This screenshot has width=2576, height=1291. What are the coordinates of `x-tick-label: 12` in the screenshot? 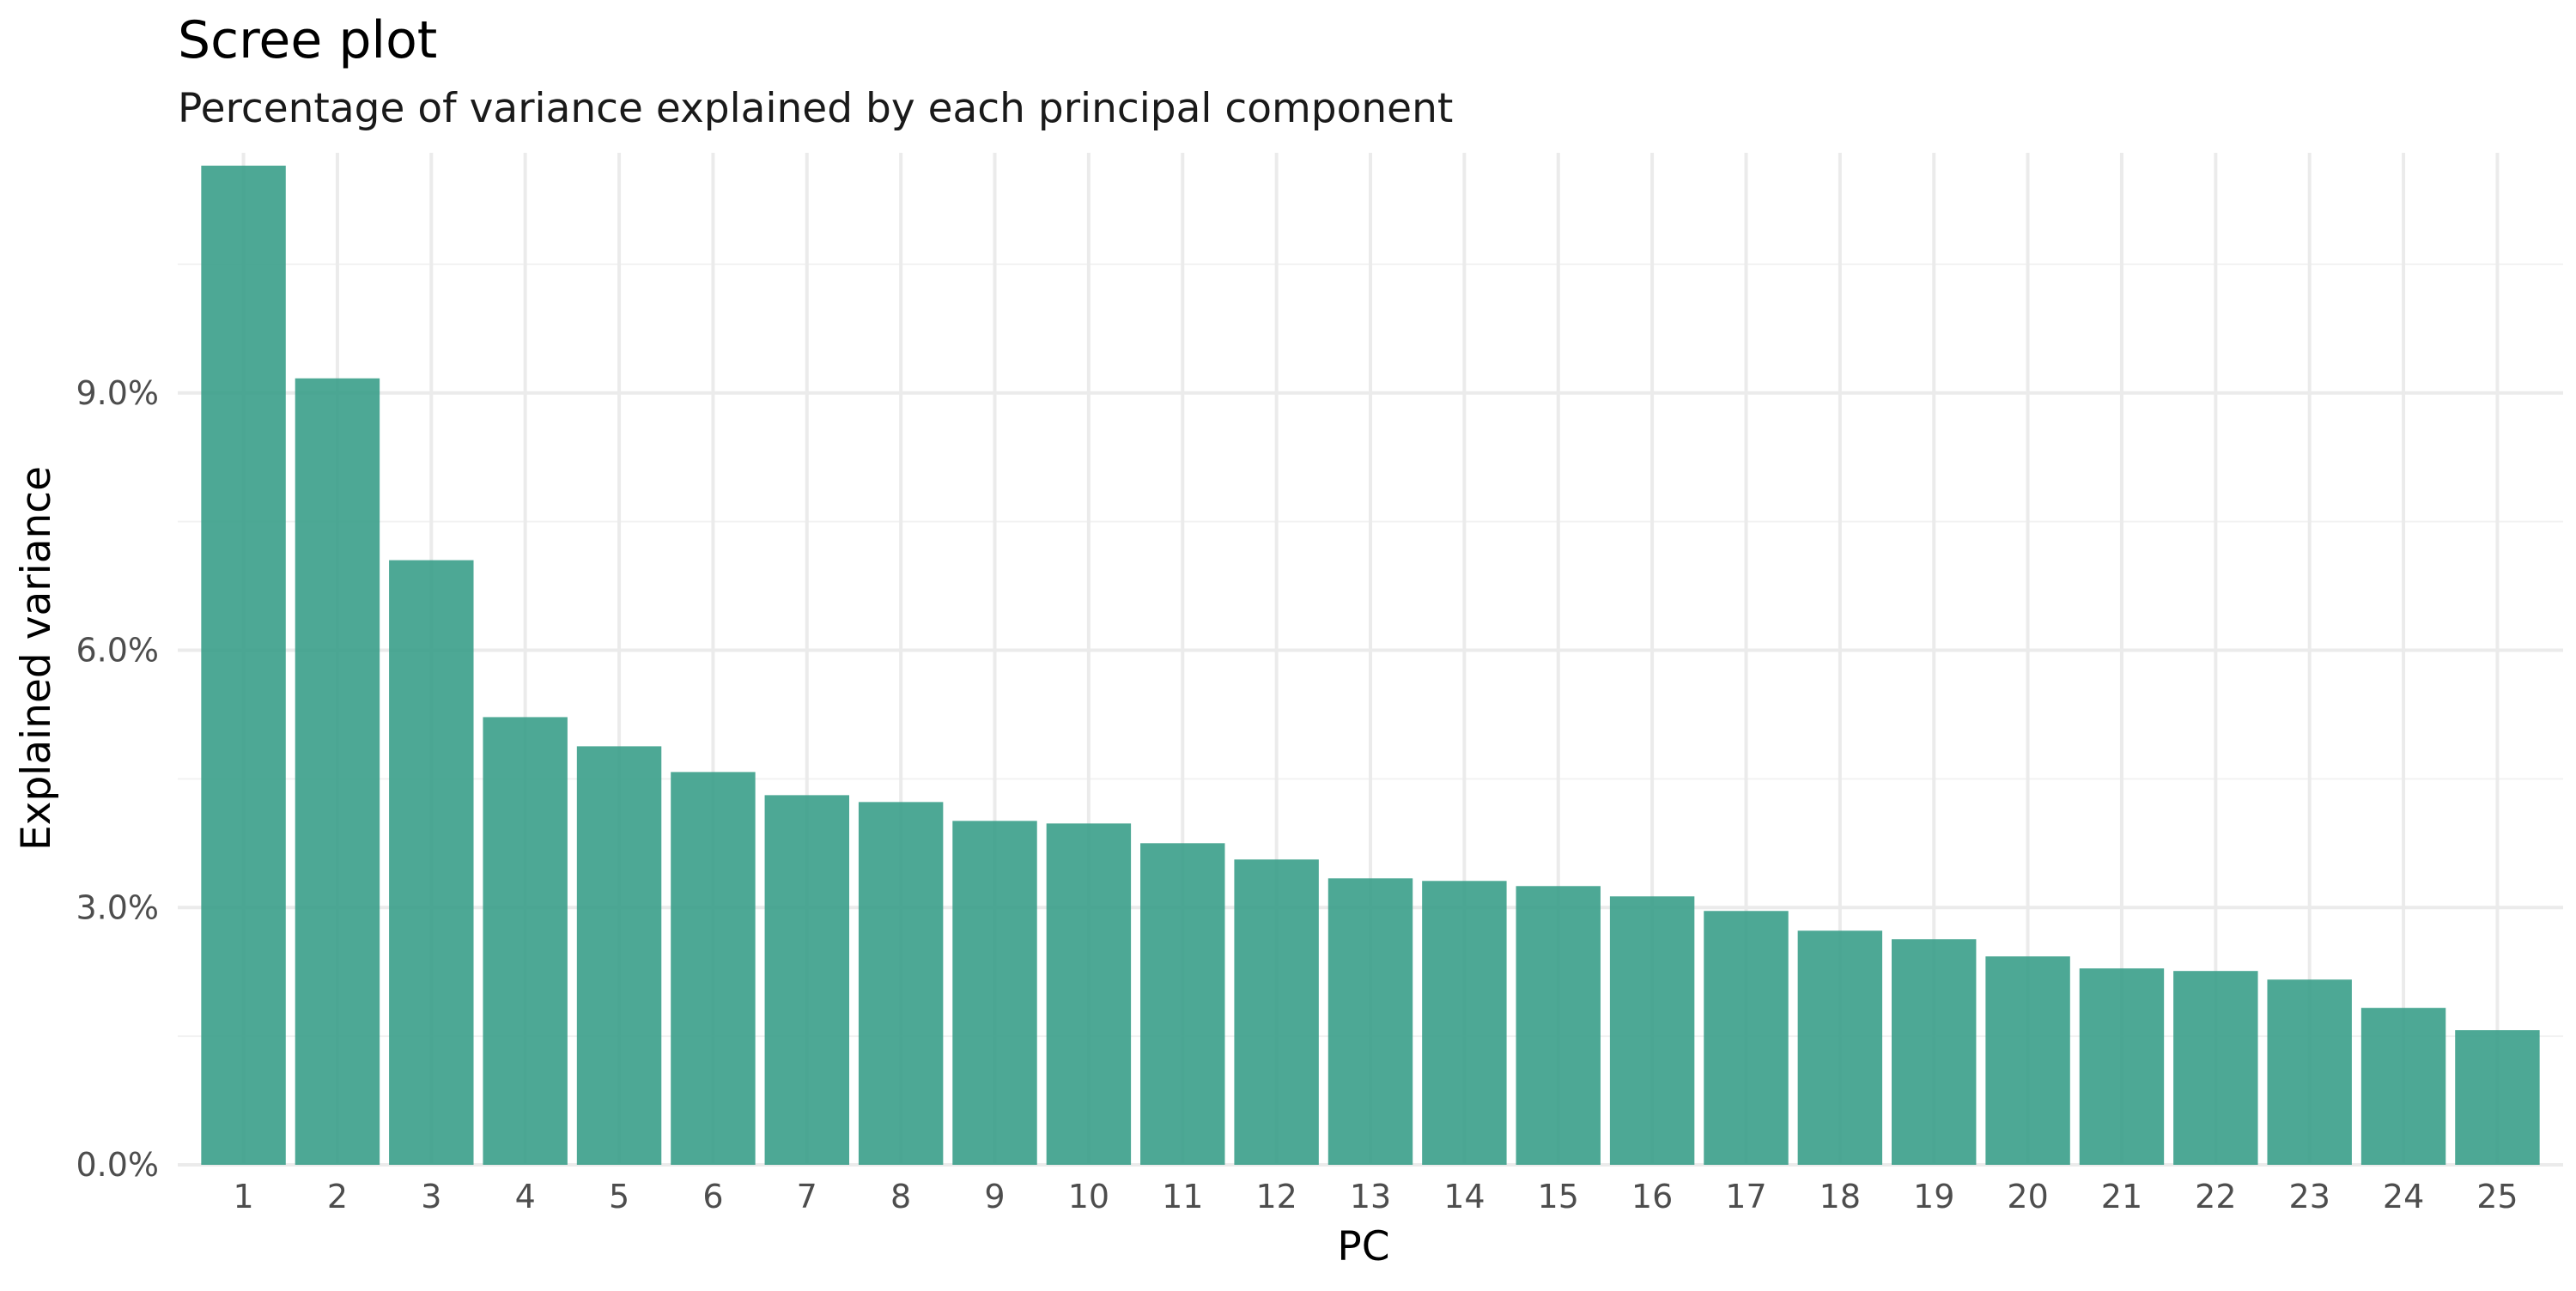 It's located at (1276, 1197).